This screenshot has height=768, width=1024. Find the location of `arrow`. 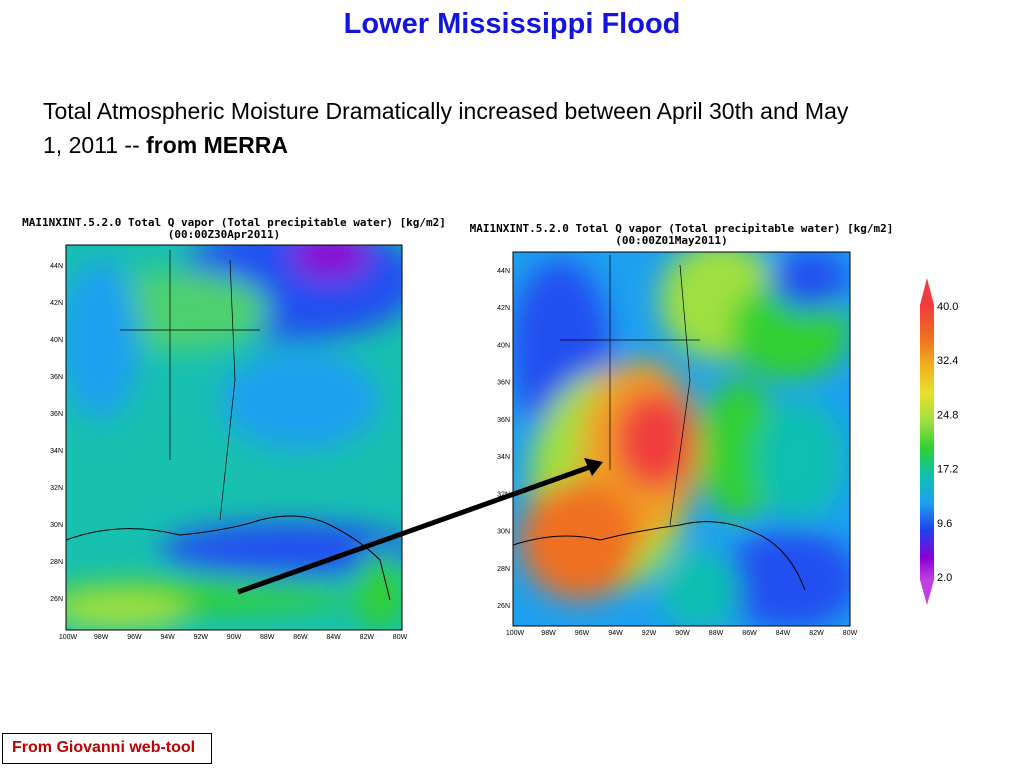

arrow is located at coordinates (414, 529).